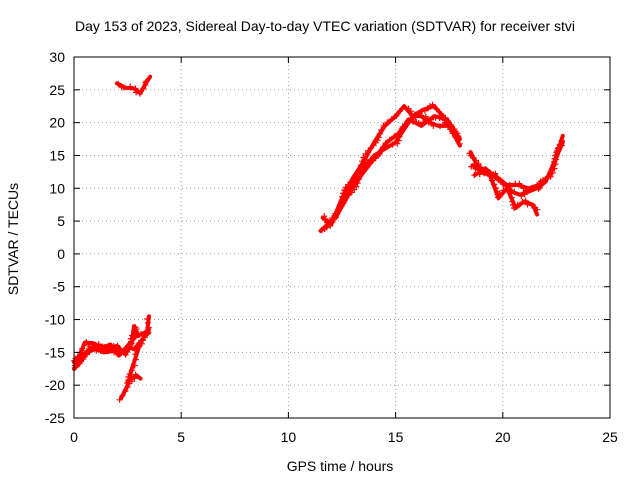 The height and width of the screenshot is (480, 640). I want to click on x-tick-label: 5, so click(181, 437).